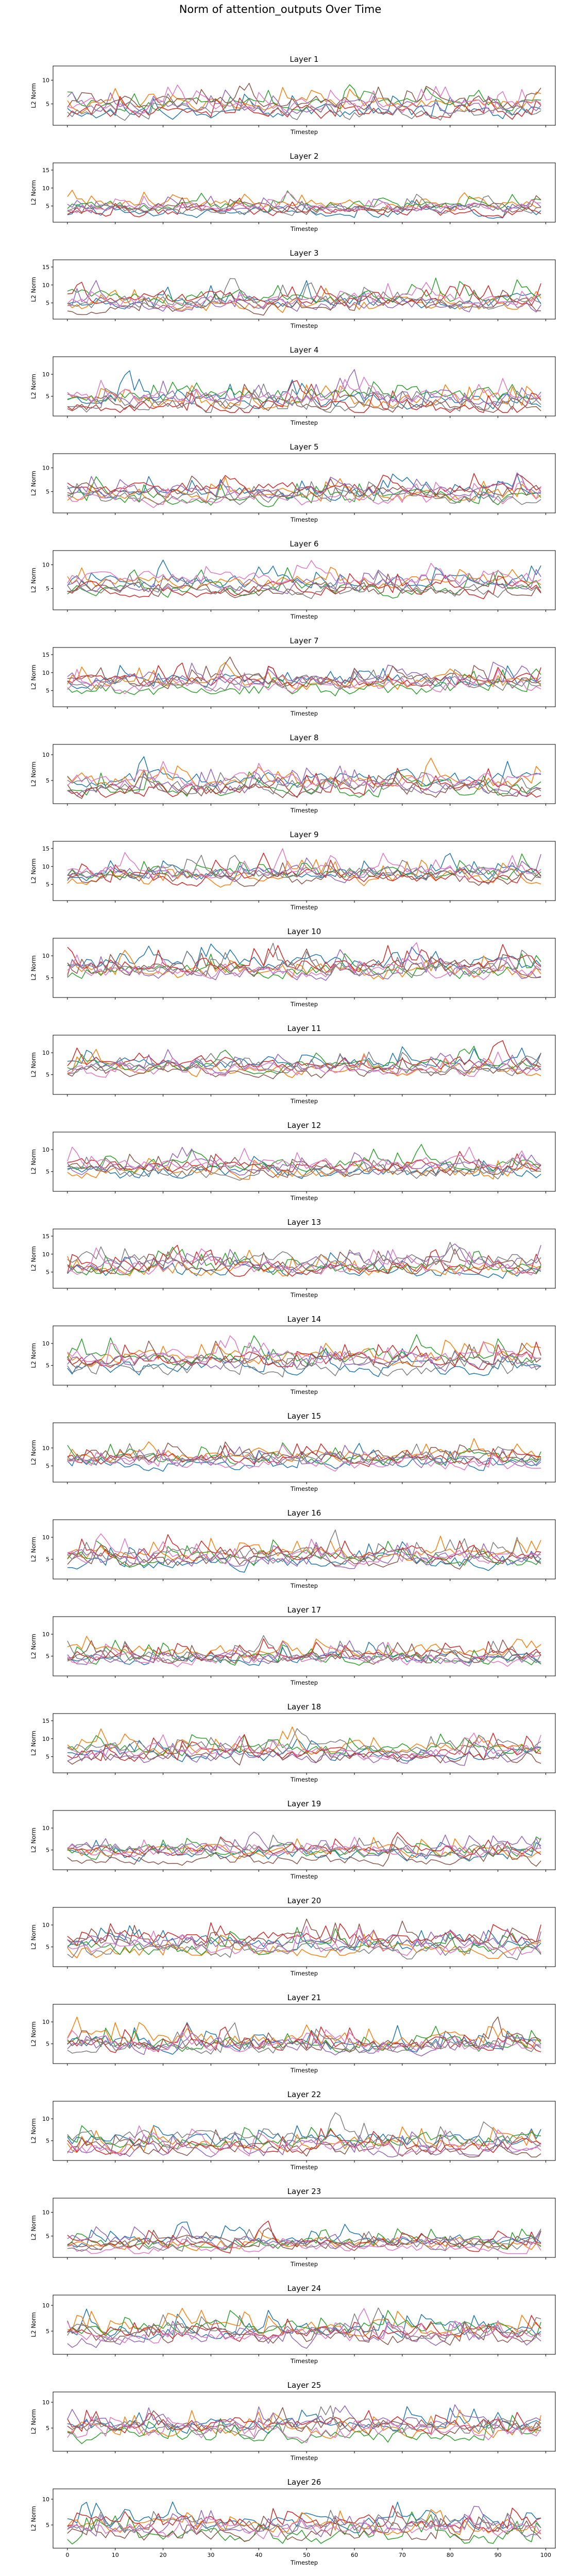 The width and height of the screenshot is (561, 2576). Describe the element at coordinates (115, 2555) in the screenshot. I see `x-tick-label: 10` at that location.